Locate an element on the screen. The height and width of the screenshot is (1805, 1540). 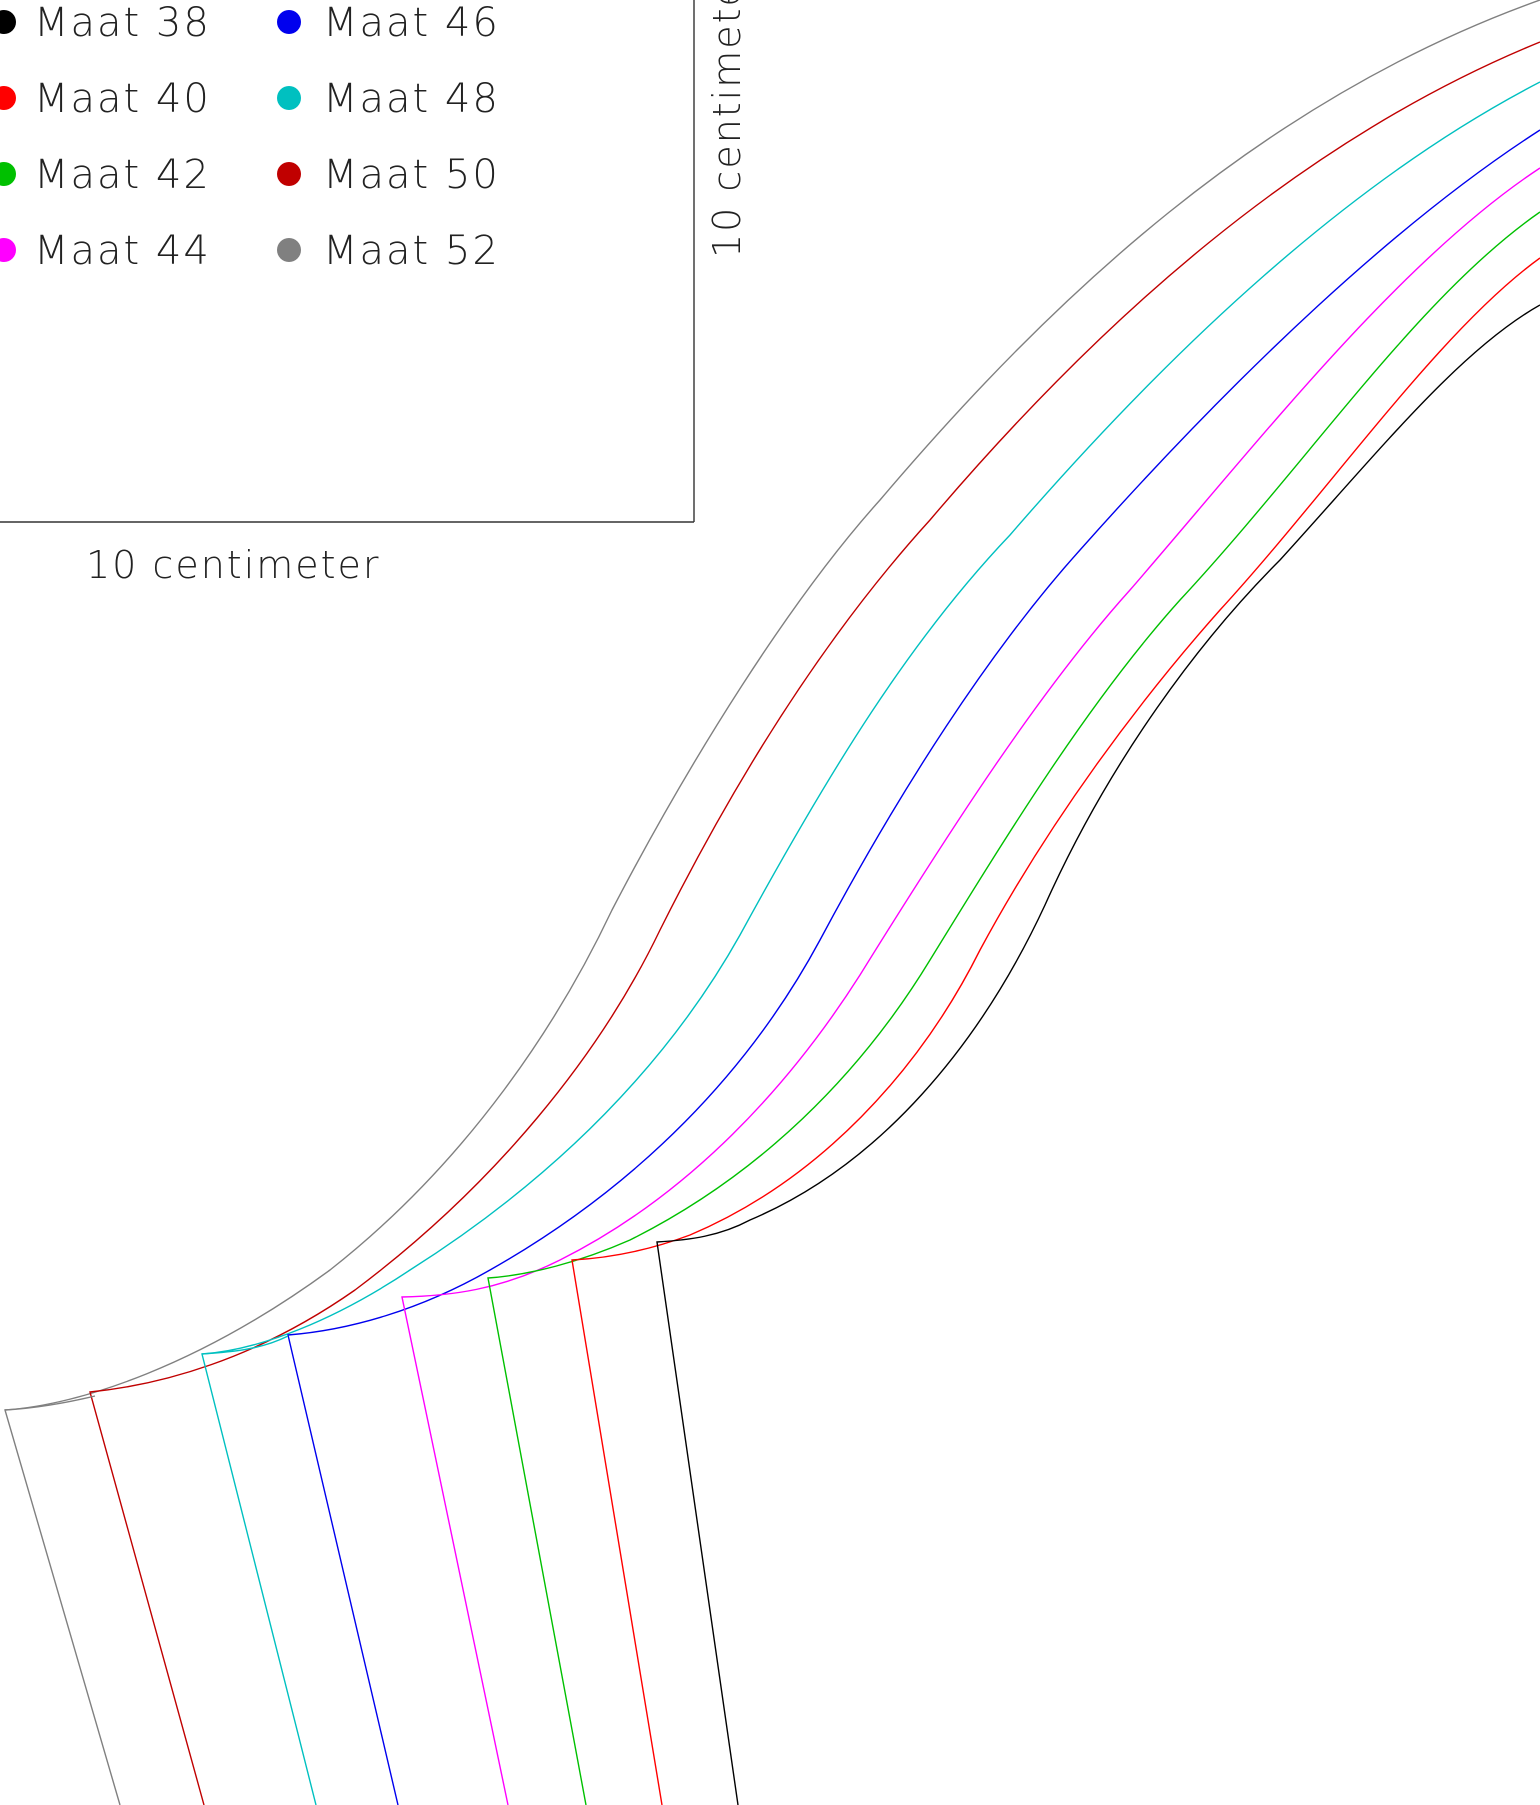
legend-label-maat-44: Maat 44 is located at coordinates (122, 251).